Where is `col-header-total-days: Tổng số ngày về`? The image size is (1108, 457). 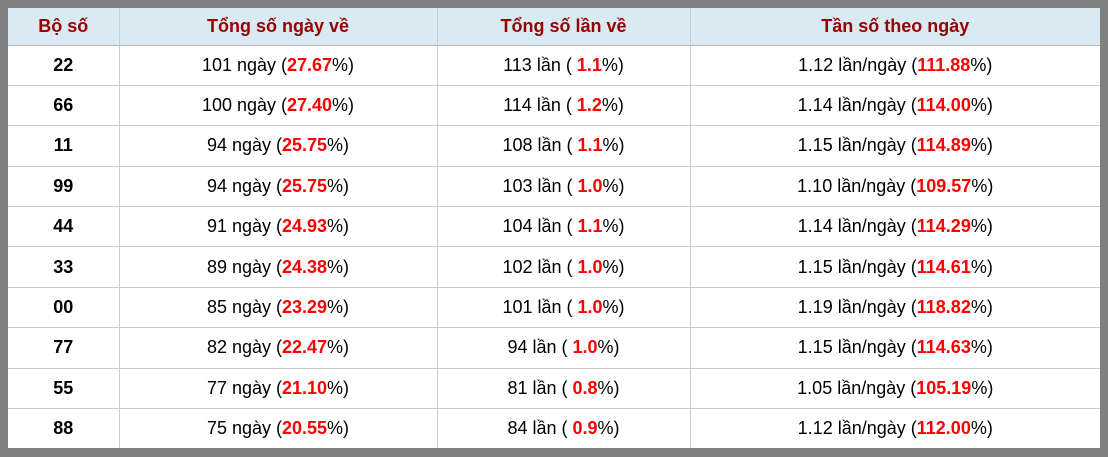
col-header-total-days: Tổng số ngày về is located at coordinates (278, 27).